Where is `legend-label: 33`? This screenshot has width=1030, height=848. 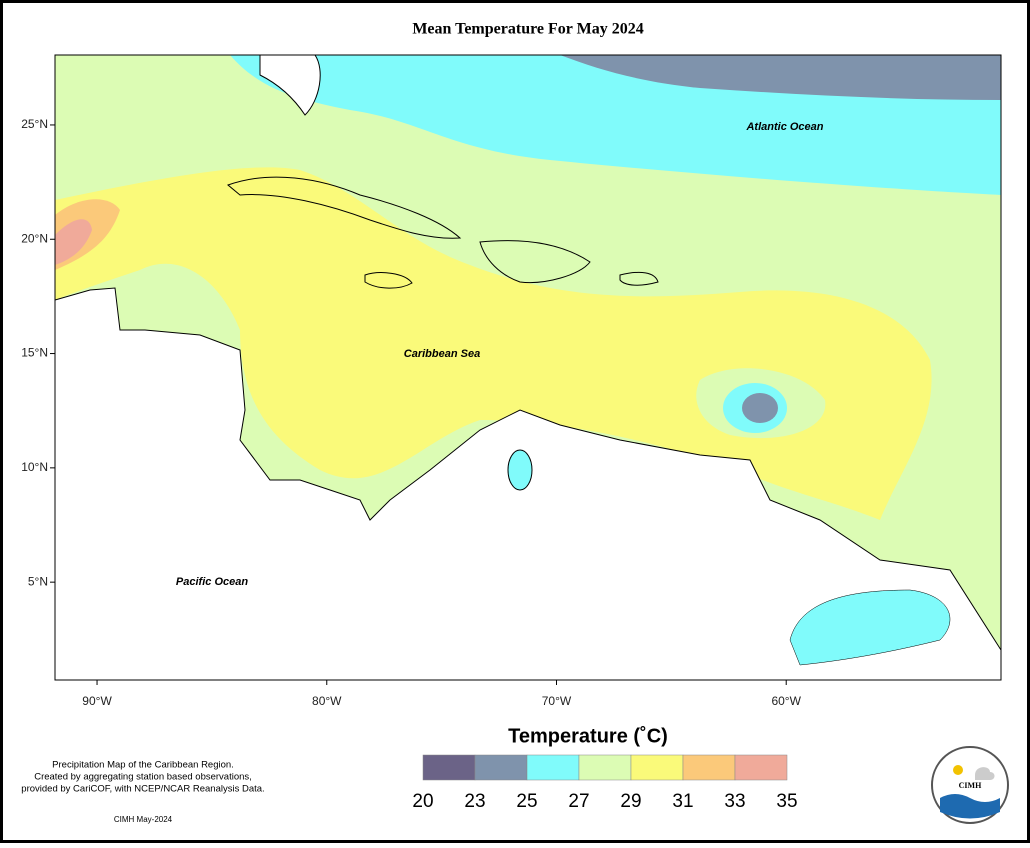
legend-label: 33 is located at coordinates (734, 801).